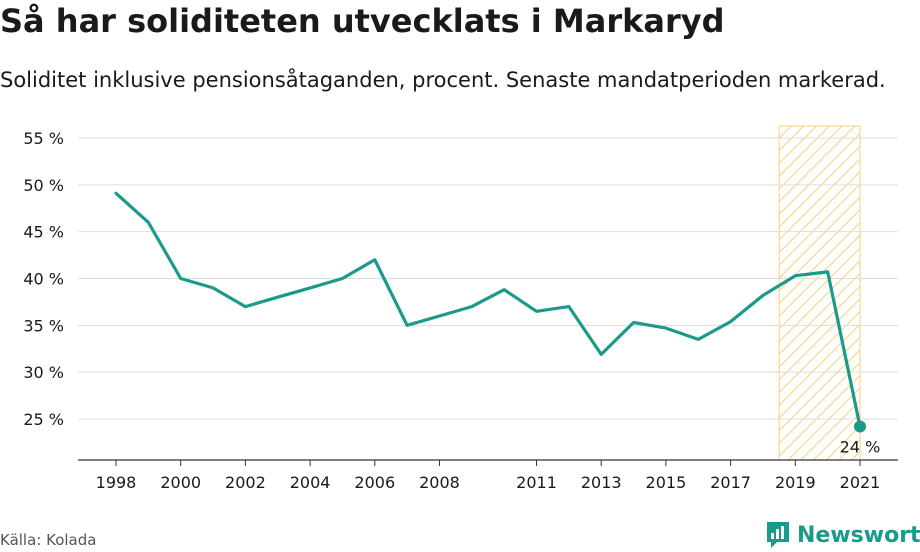  What do you see at coordinates (180, 482) in the screenshot?
I see `x-tick-label: 2000` at bounding box center [180, 482].